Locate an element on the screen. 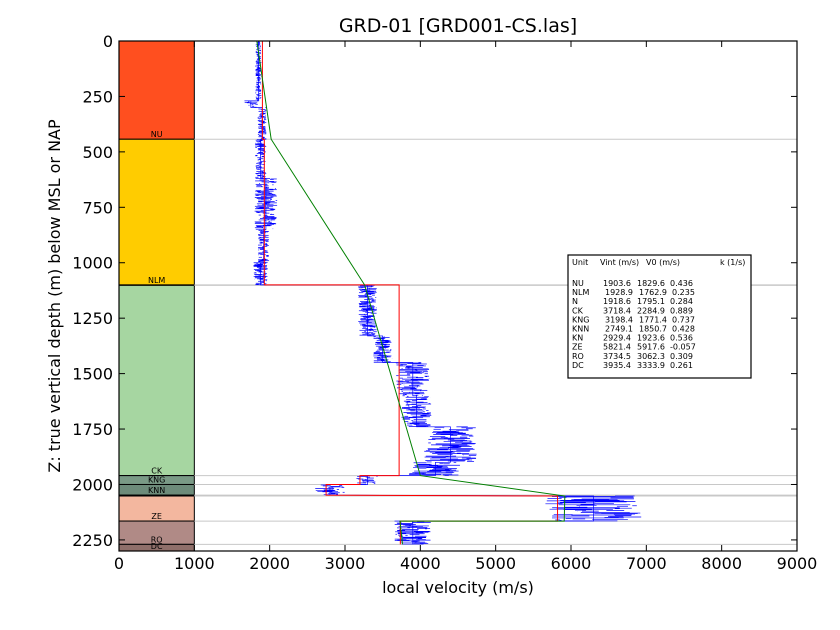  unit-label-nlm: NLM is located at coordinates (156, 280).